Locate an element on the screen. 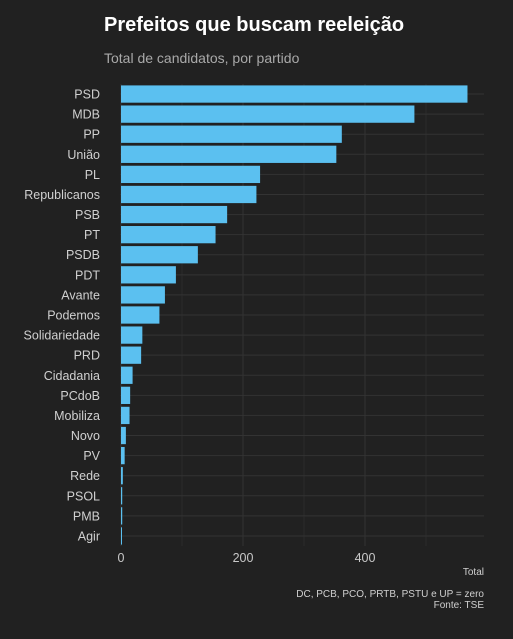  bar-psb is located at coordinates (174, 214).